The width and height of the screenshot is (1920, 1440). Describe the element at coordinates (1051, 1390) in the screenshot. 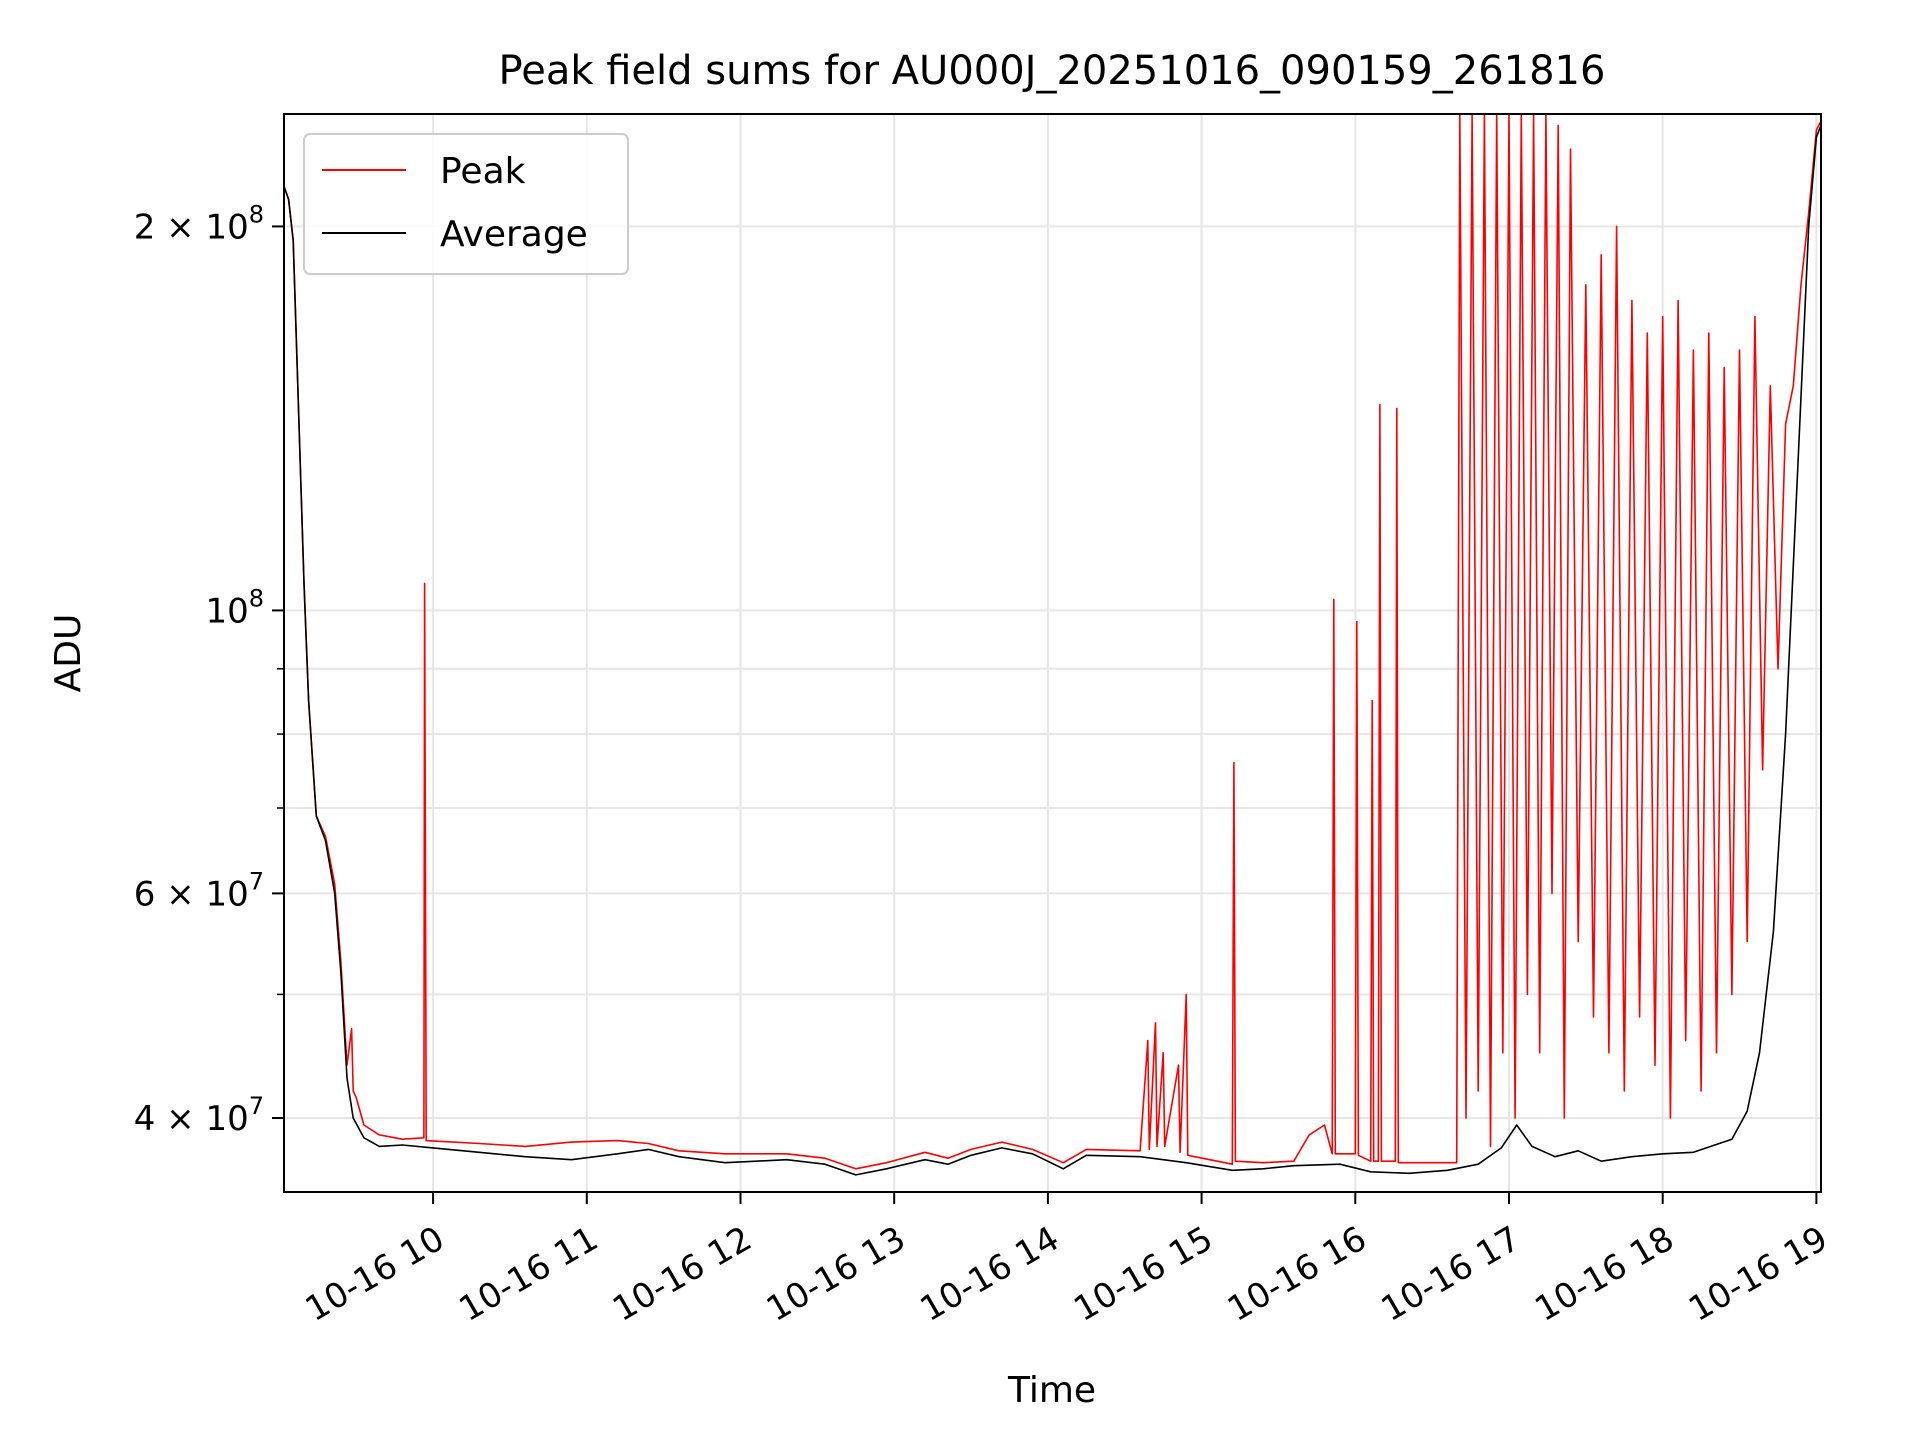

I see `x-axis-label: Time` at that location.